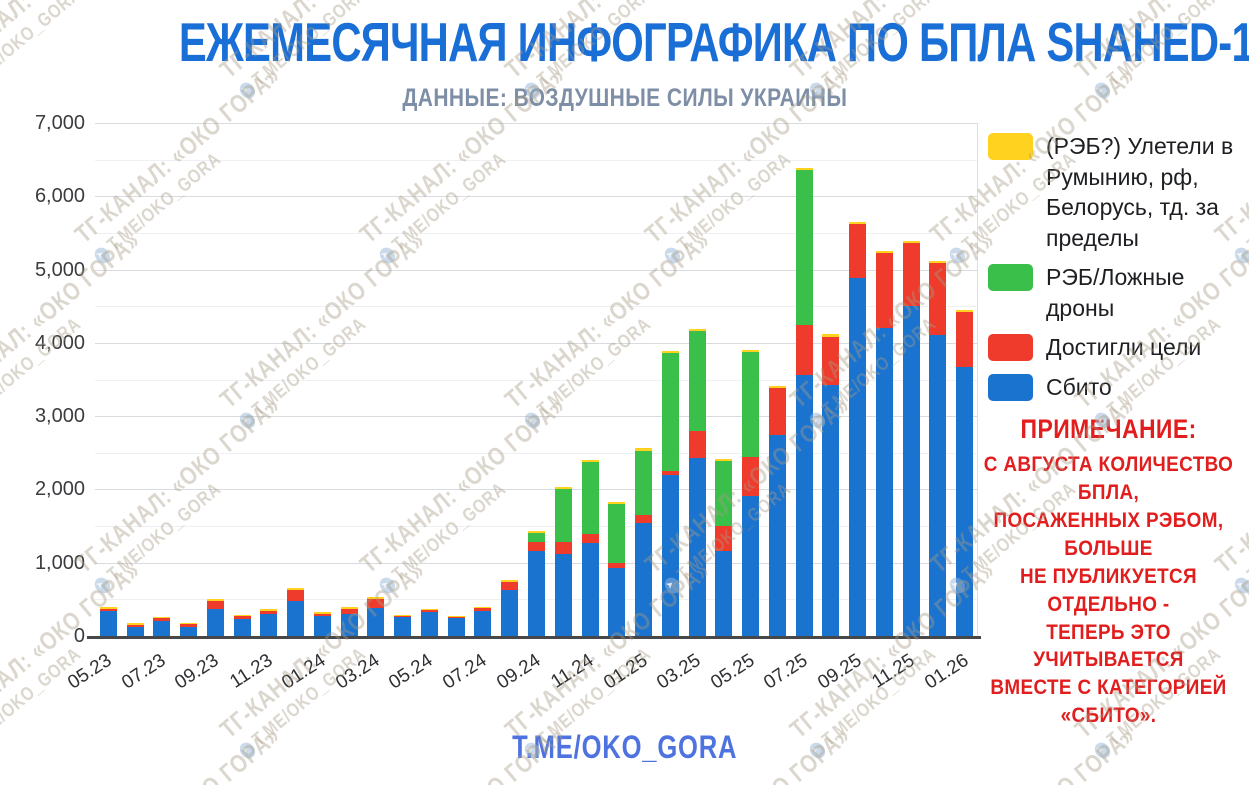  Describe the element at coordinates (1010, 348) in the screenshot. I see `legend-swatch-red` at that location.